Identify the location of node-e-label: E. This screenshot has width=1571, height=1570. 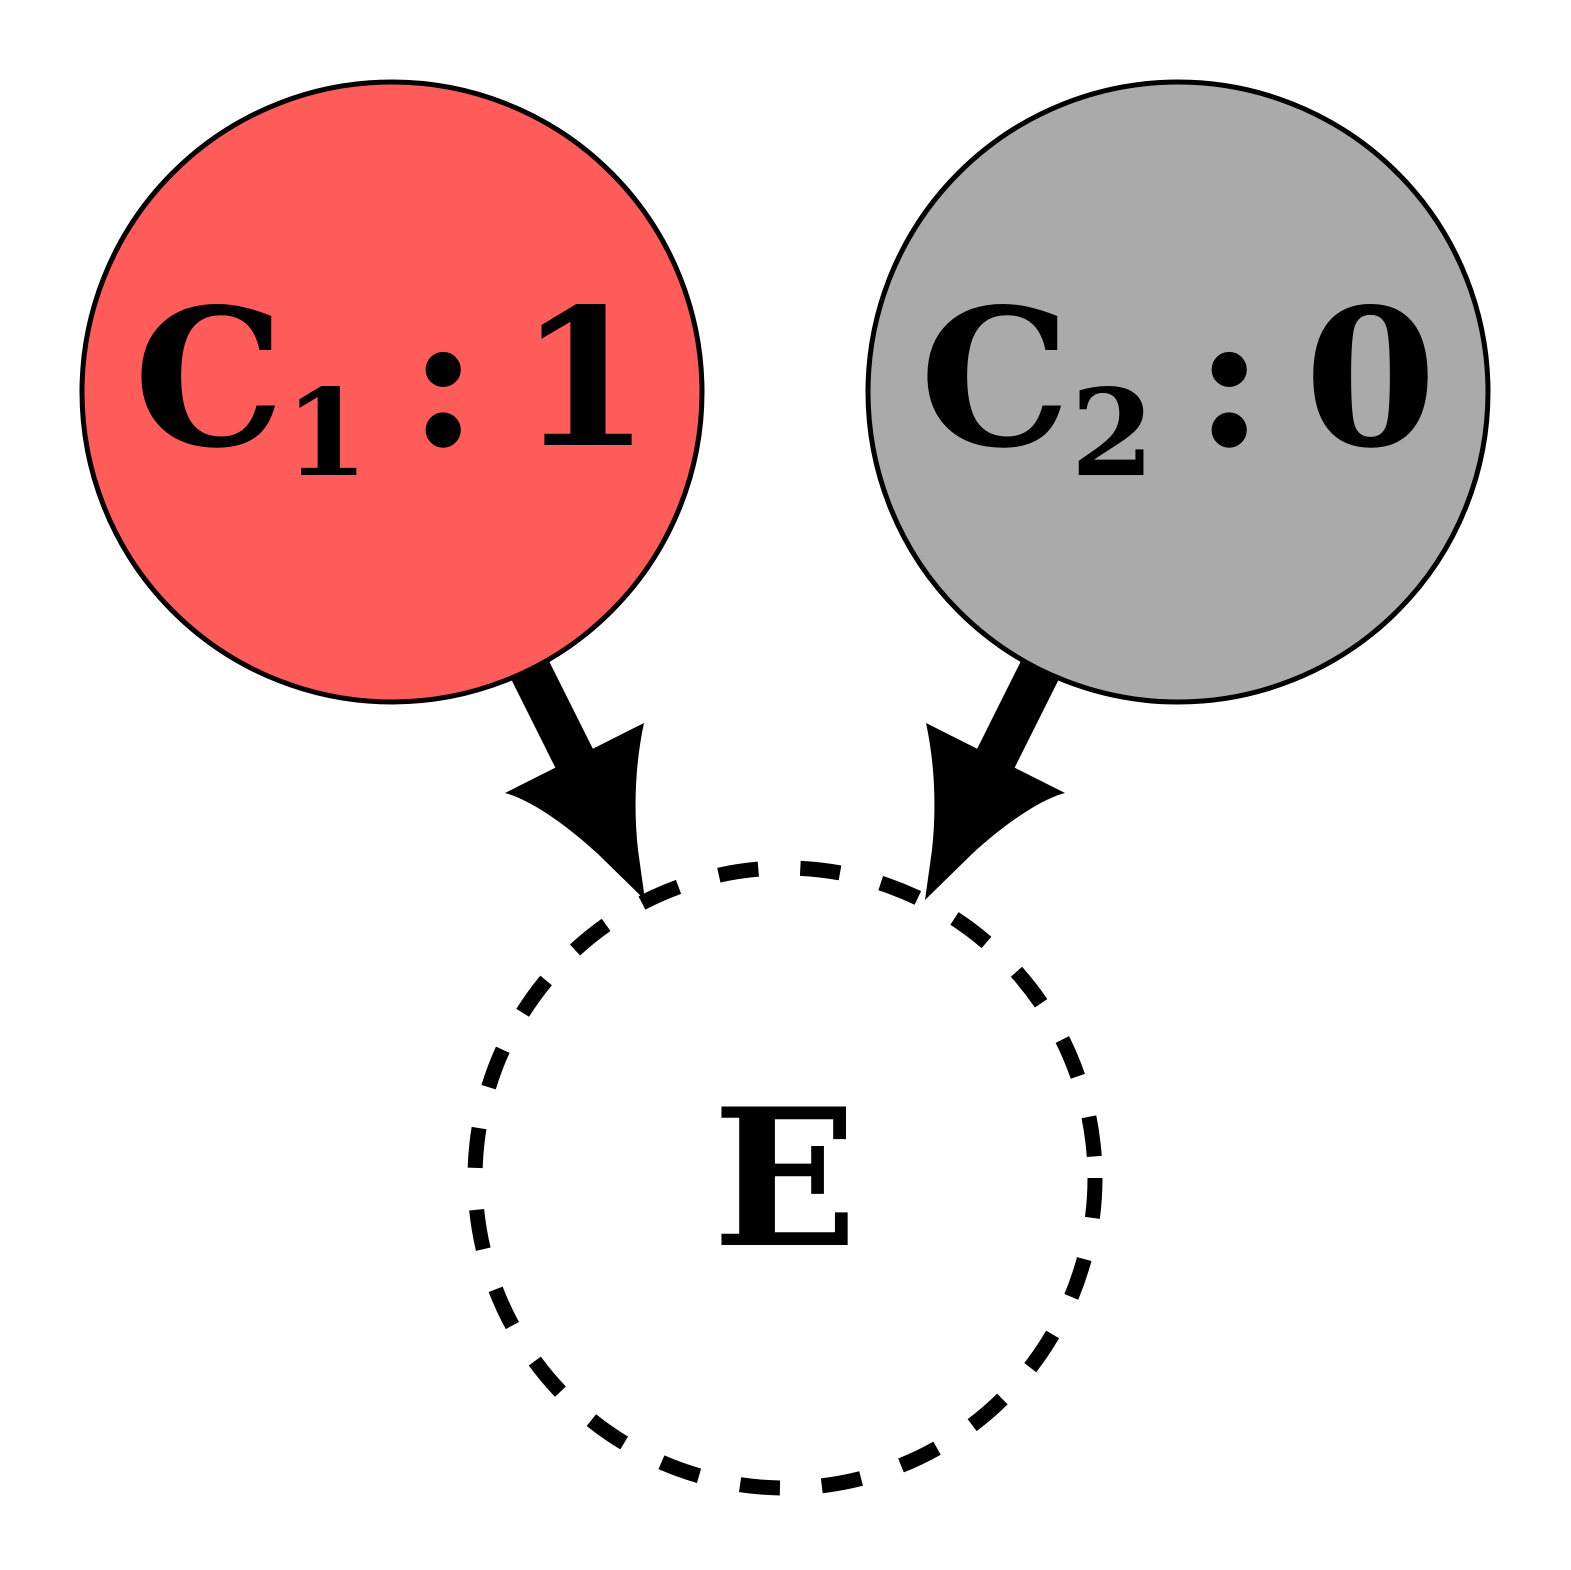
(785, 1178).